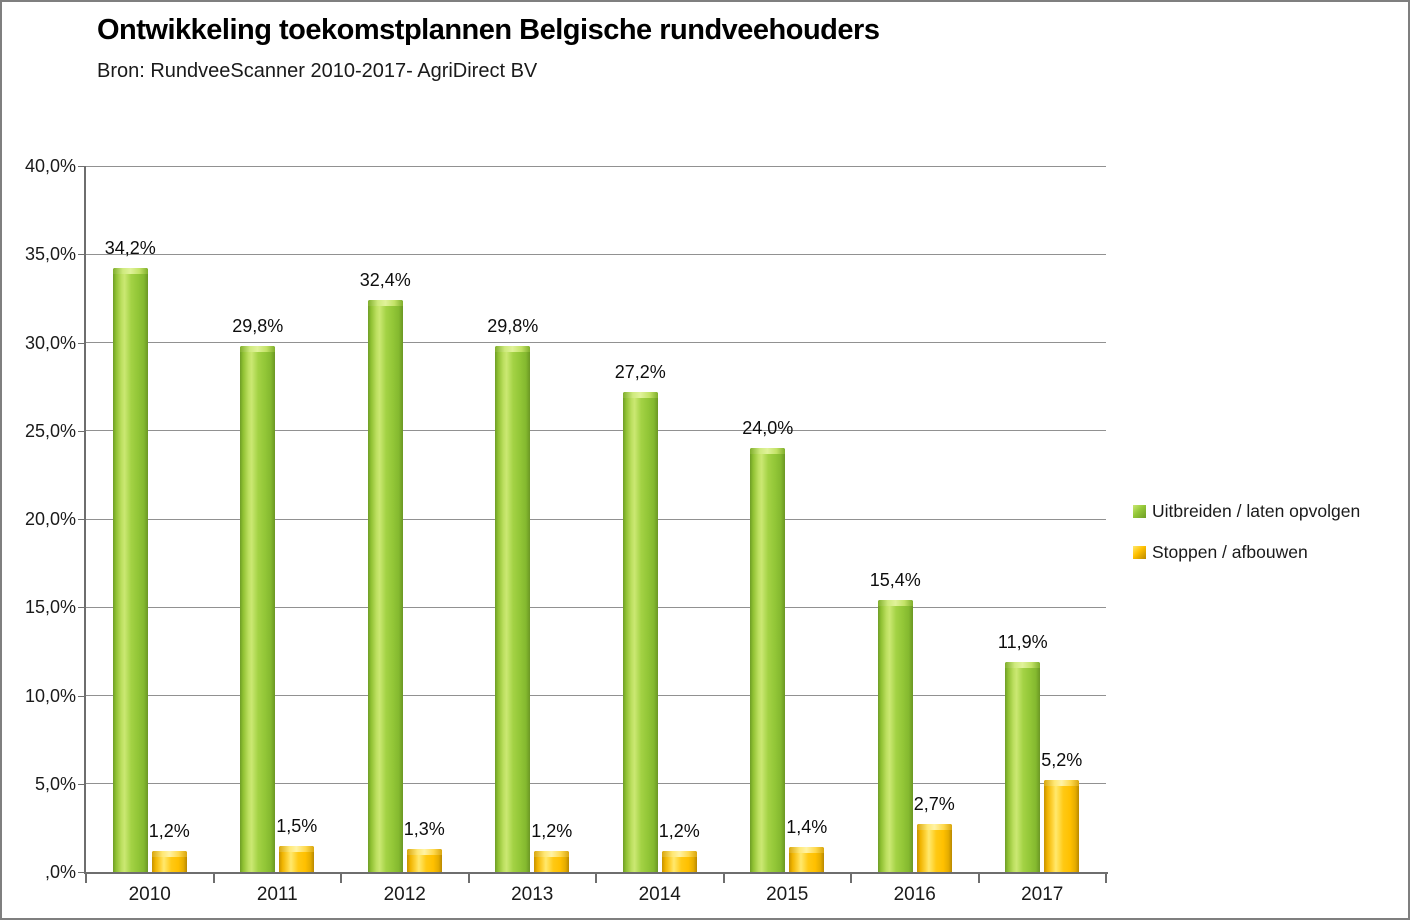 This screenshot has width=1410, height=920. Describe the element at coordinates (1256, 510) in the screenshot. I see `legend-label: Uitbreiden / laten opvolgen` at that location.